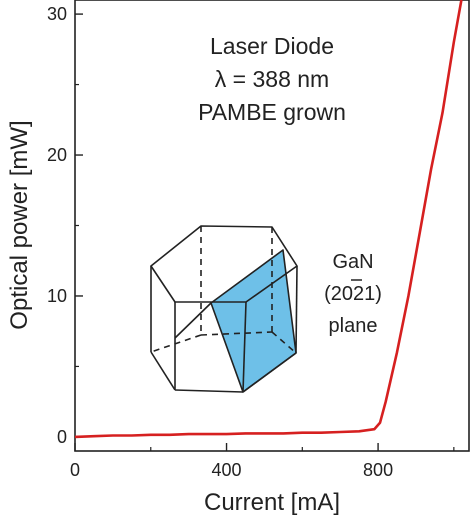 The width and height of the screenshot is (474, 525). What do you see at coordinates (57, 14) in the screenshot?
I see `y-tick-label: 30` at bounding box center [57, 14].